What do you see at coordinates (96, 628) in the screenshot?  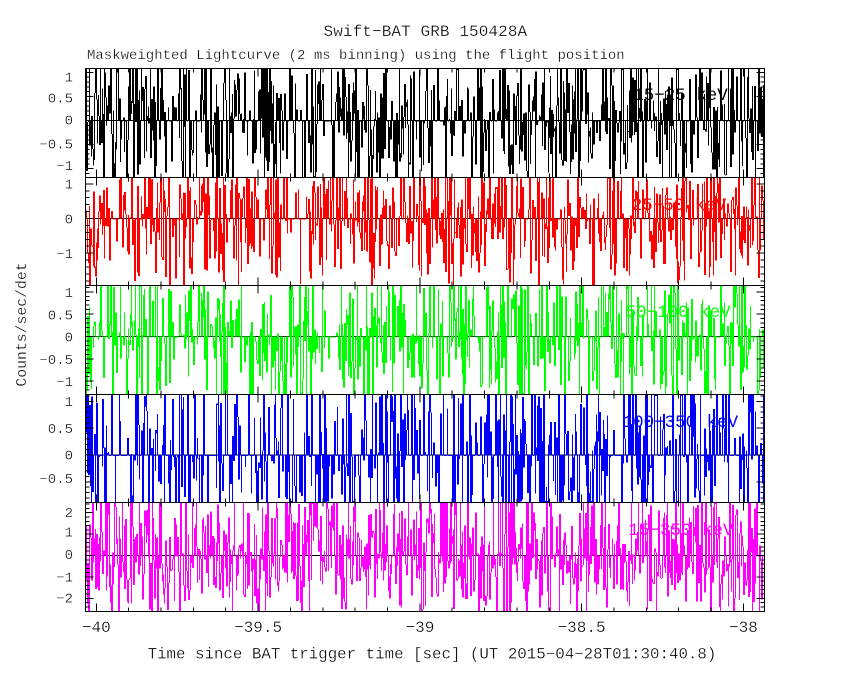 I see `svg-text: −40` at bounding box center [96, 628].